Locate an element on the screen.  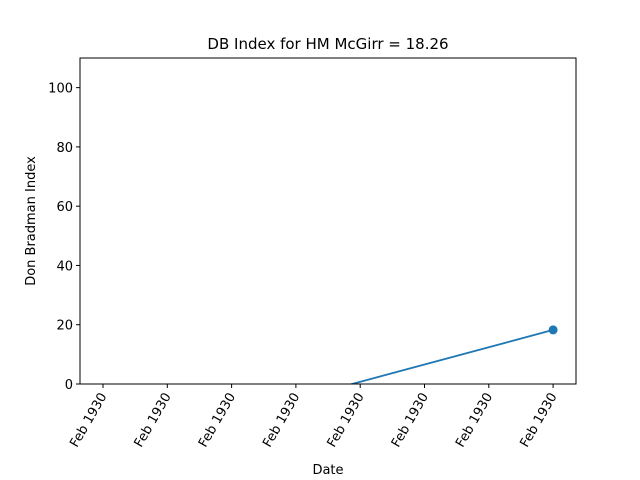
y-tick-label: 0 is located at coordinates (69, 385).